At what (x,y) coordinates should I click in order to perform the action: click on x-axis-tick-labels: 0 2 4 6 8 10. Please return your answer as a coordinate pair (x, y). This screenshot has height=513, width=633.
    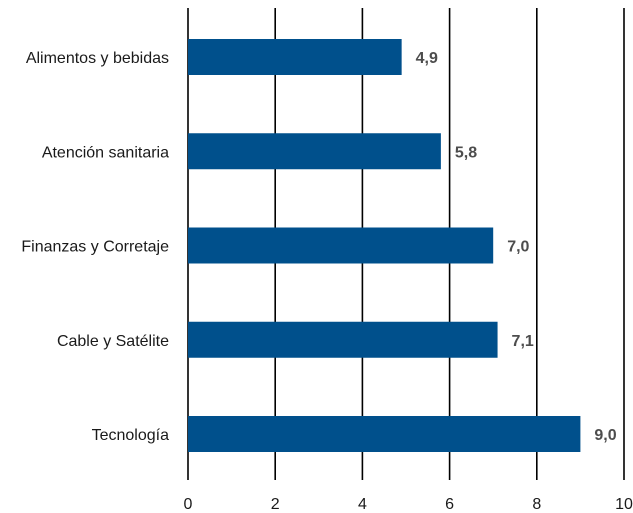
    Looking at the image, I should click on (408, 504).